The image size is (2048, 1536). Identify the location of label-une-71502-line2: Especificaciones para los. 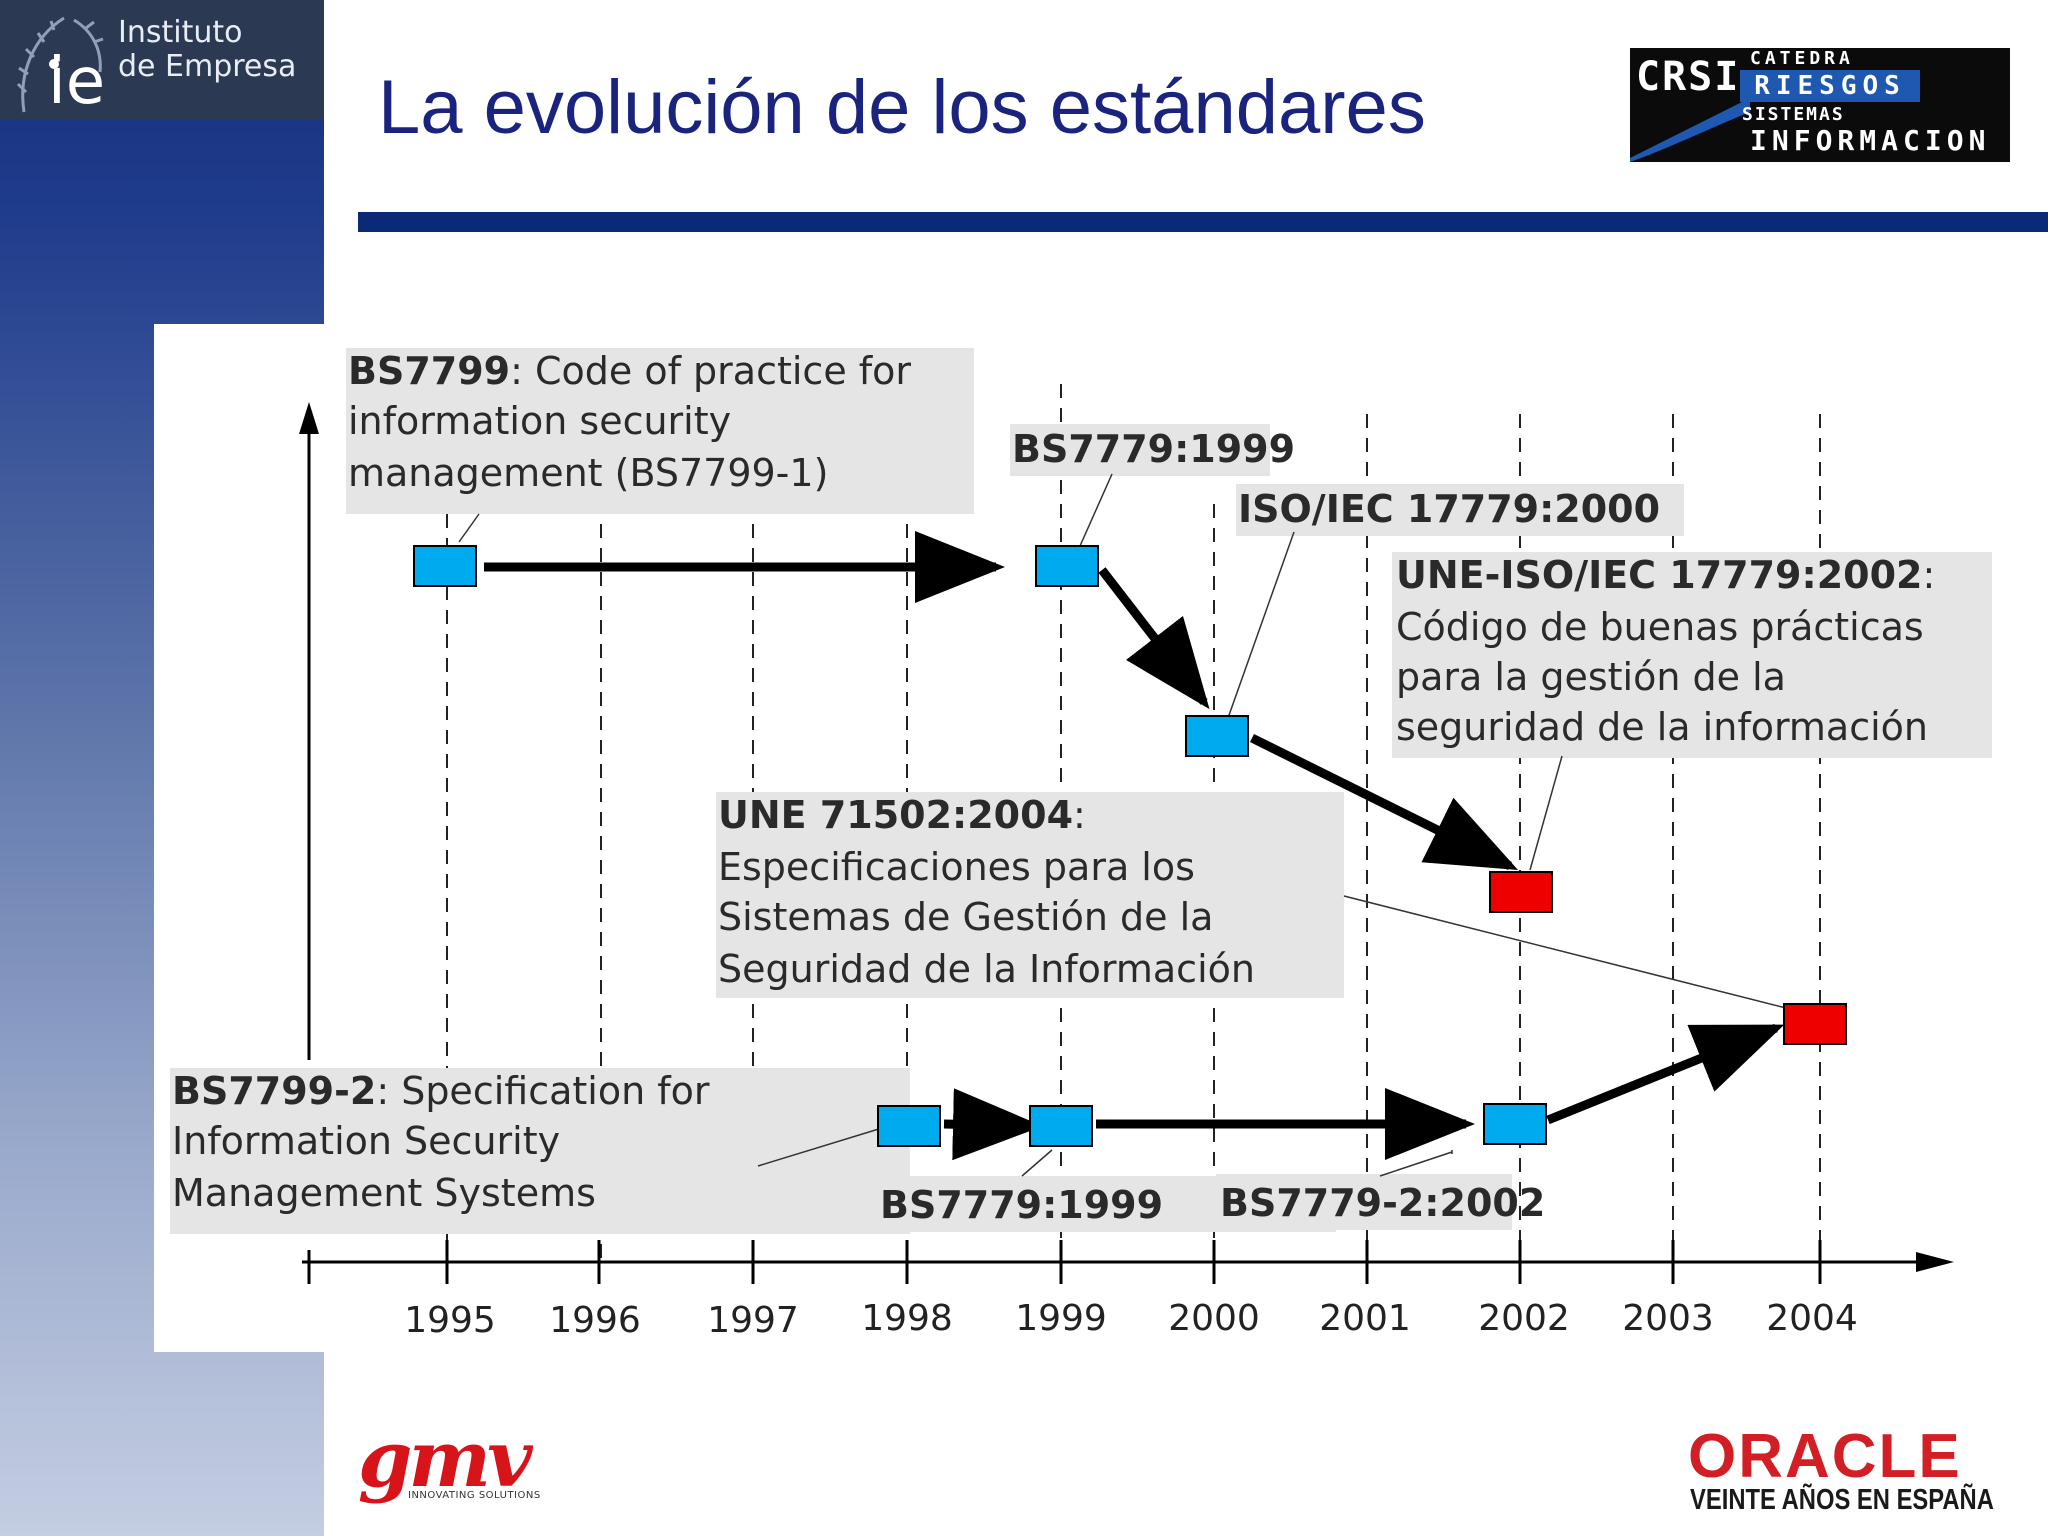
(956, 867).